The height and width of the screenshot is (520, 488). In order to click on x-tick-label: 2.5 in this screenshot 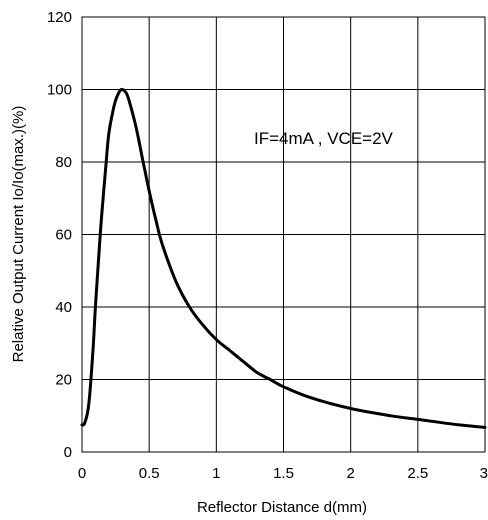, I will do `click(417, 473)`.